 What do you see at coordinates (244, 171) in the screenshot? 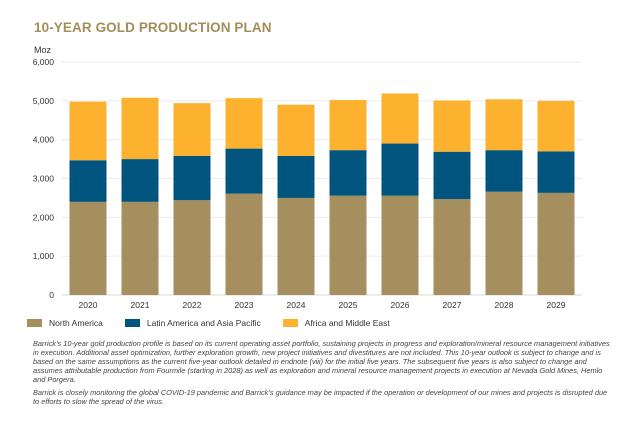
I see `bar-segment-latin-america-and-asia-pacific-2023` at bounding box center [244, 171].